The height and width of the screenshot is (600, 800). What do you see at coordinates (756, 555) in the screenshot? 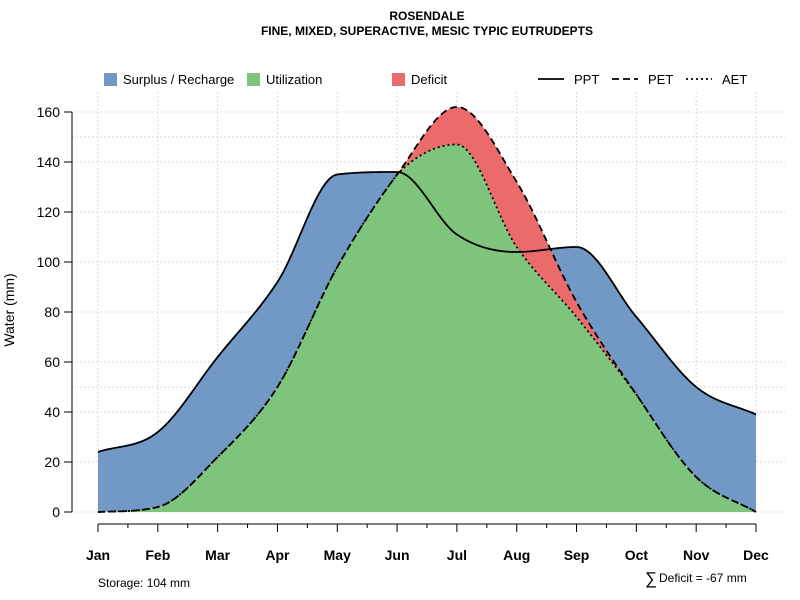
I see `x-tick-label-dec: Dec` at bounding box center [756, 555].